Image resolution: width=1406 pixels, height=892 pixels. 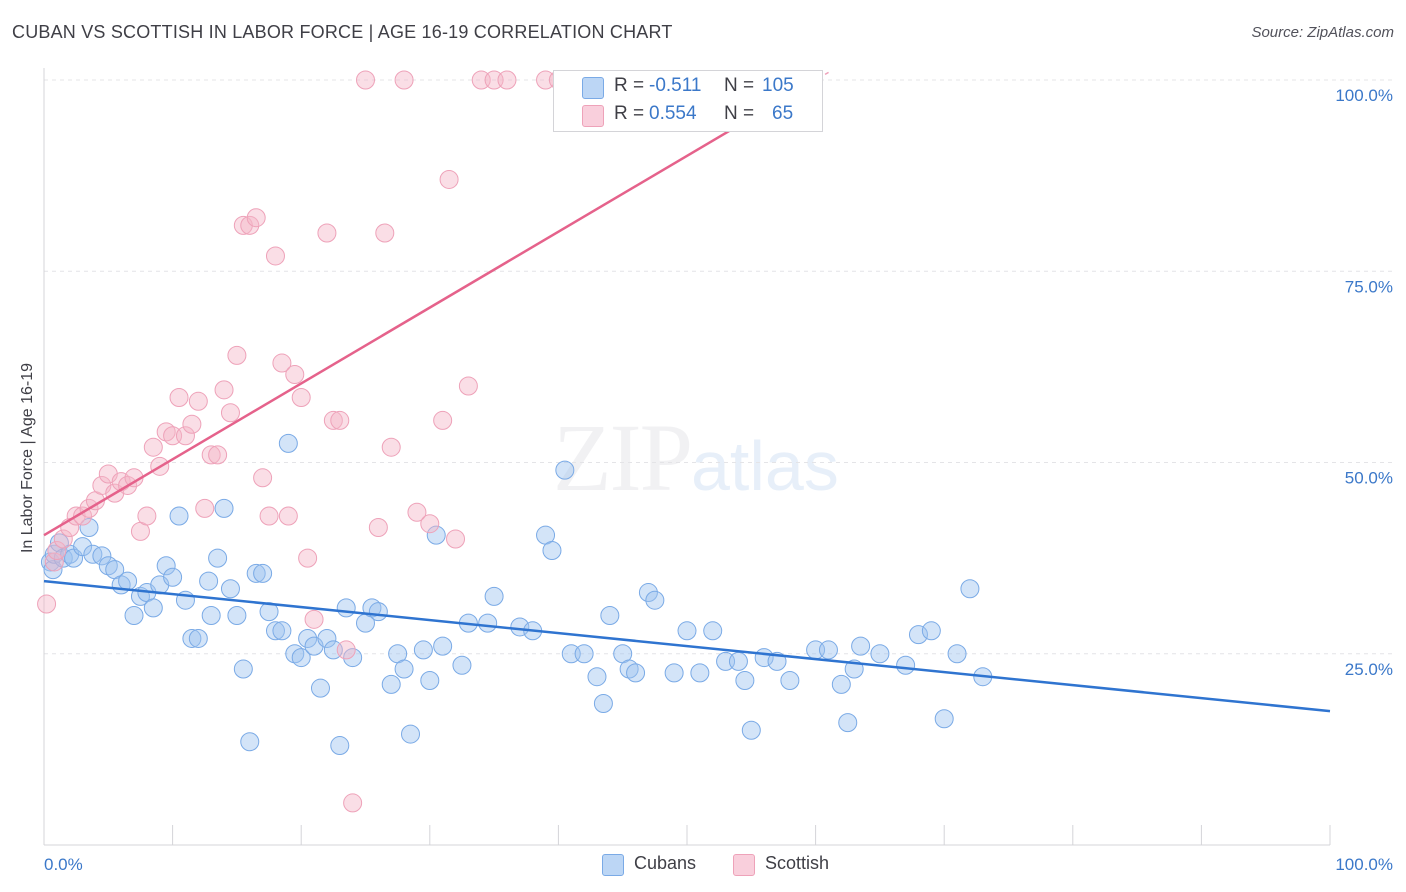 What do you see at coordinates (797, 863) in the screenshot?
I see `bottom-legend-label-scottish: Scottish` at bounding box center [797, 863].